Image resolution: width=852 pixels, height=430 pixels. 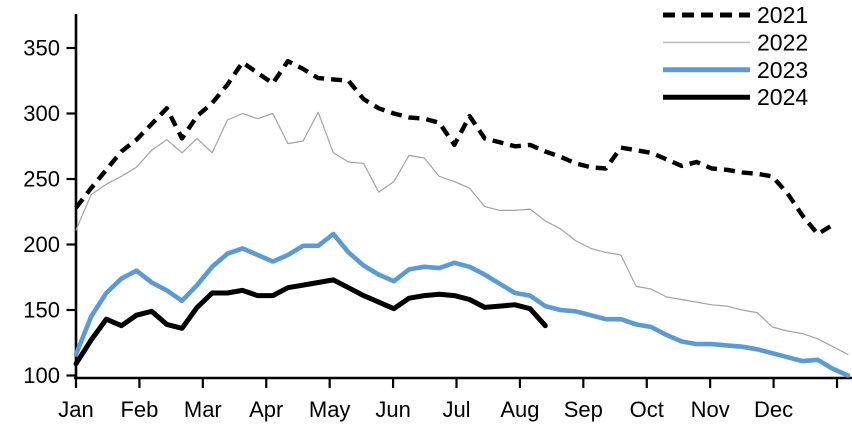 What do you see at coordinates (773, 409) in the screenshot?
I see `x-tick-label: Dec` at bounding box center [773, 409].